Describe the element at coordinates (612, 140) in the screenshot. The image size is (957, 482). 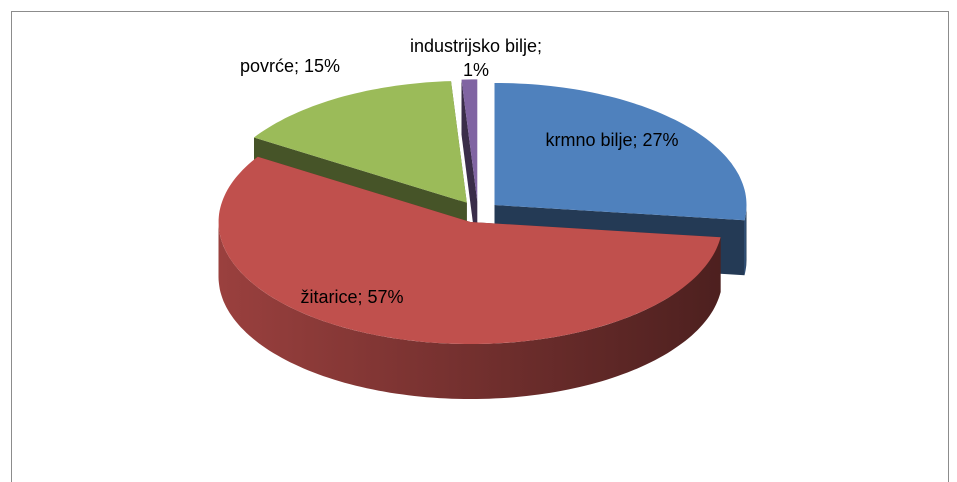
I see `data-label: krmno bilje; 27%` at that location.